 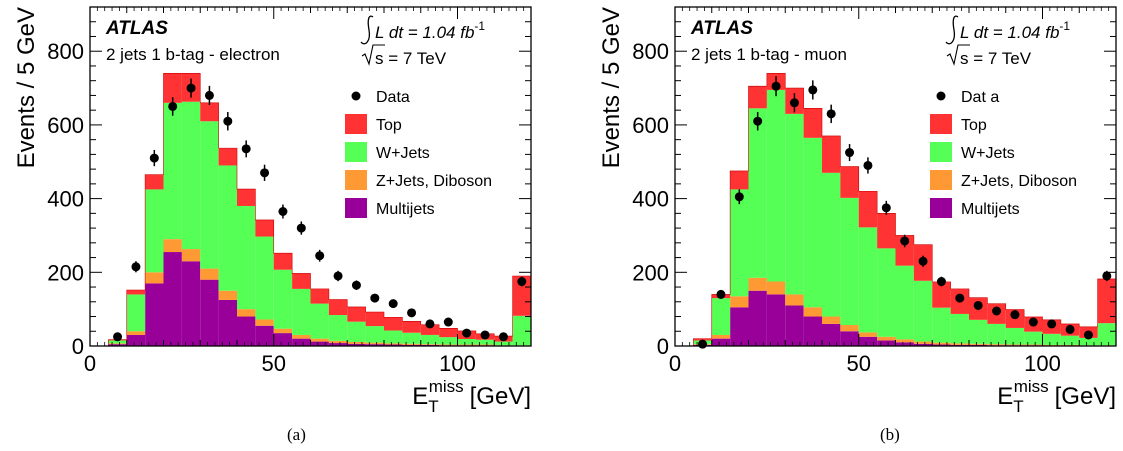 What do you see at coordinates (990, 209) in the screenshot?
I see `legend-label-4: Multijets` at bounding box center [990, 209].